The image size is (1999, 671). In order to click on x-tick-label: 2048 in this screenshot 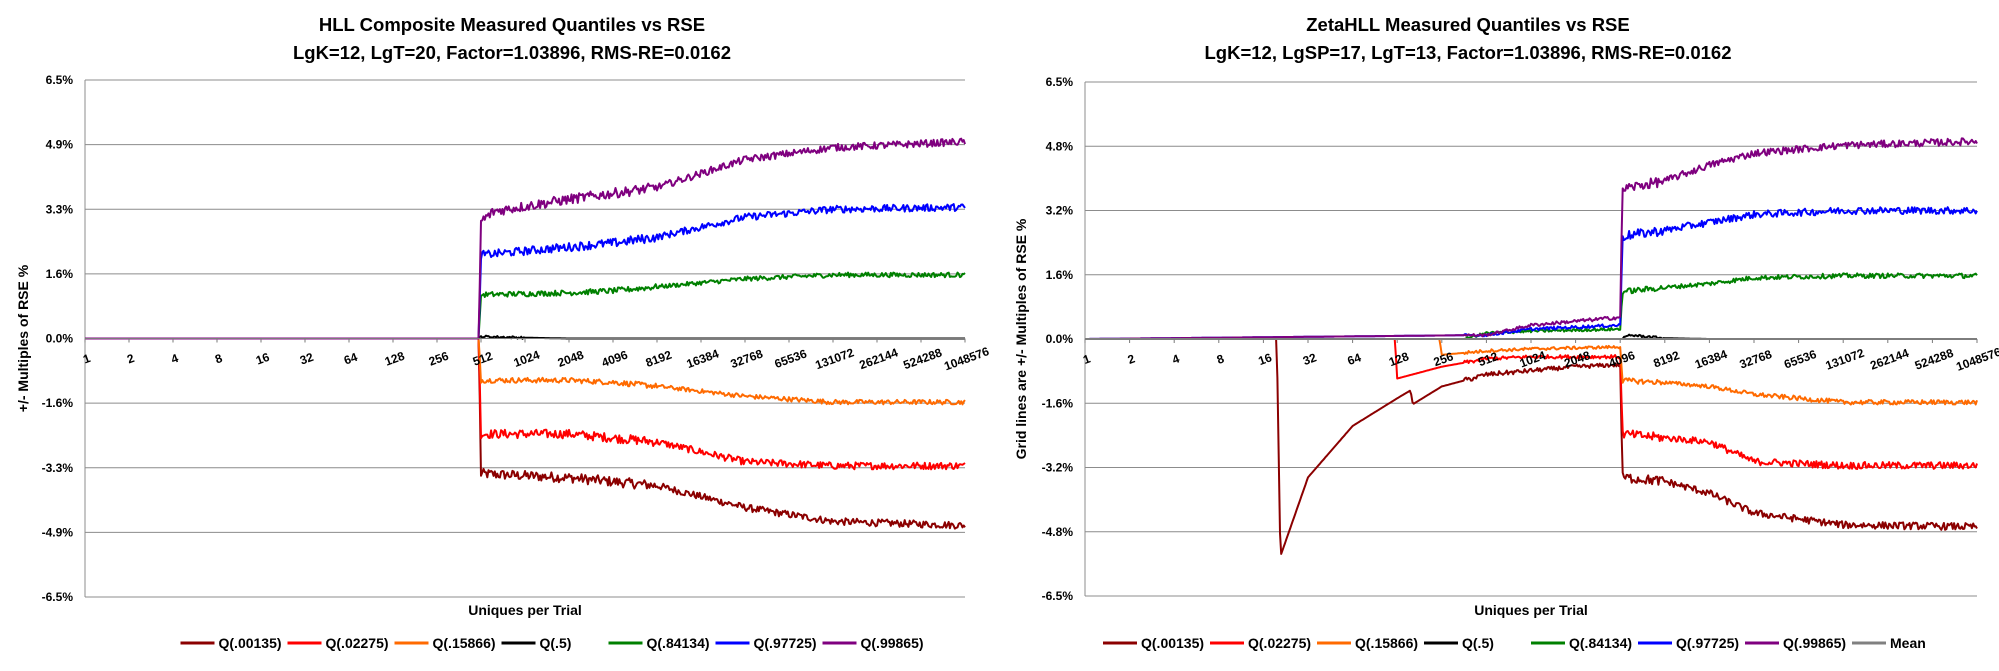, I will do `click(571, 358)`.